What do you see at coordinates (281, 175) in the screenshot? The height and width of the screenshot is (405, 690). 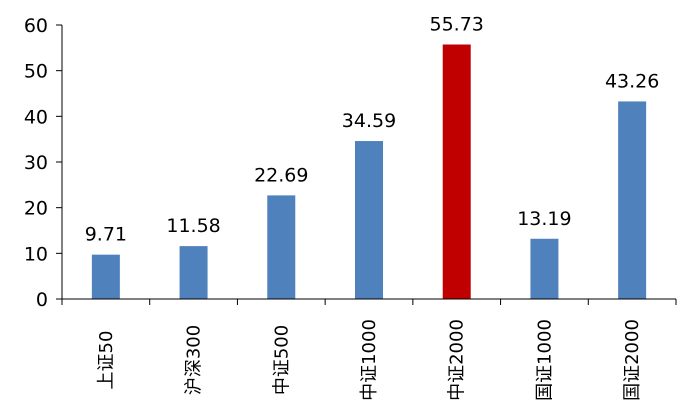 I see `data-label-2: 22.69` at bounding box center [281, 175].